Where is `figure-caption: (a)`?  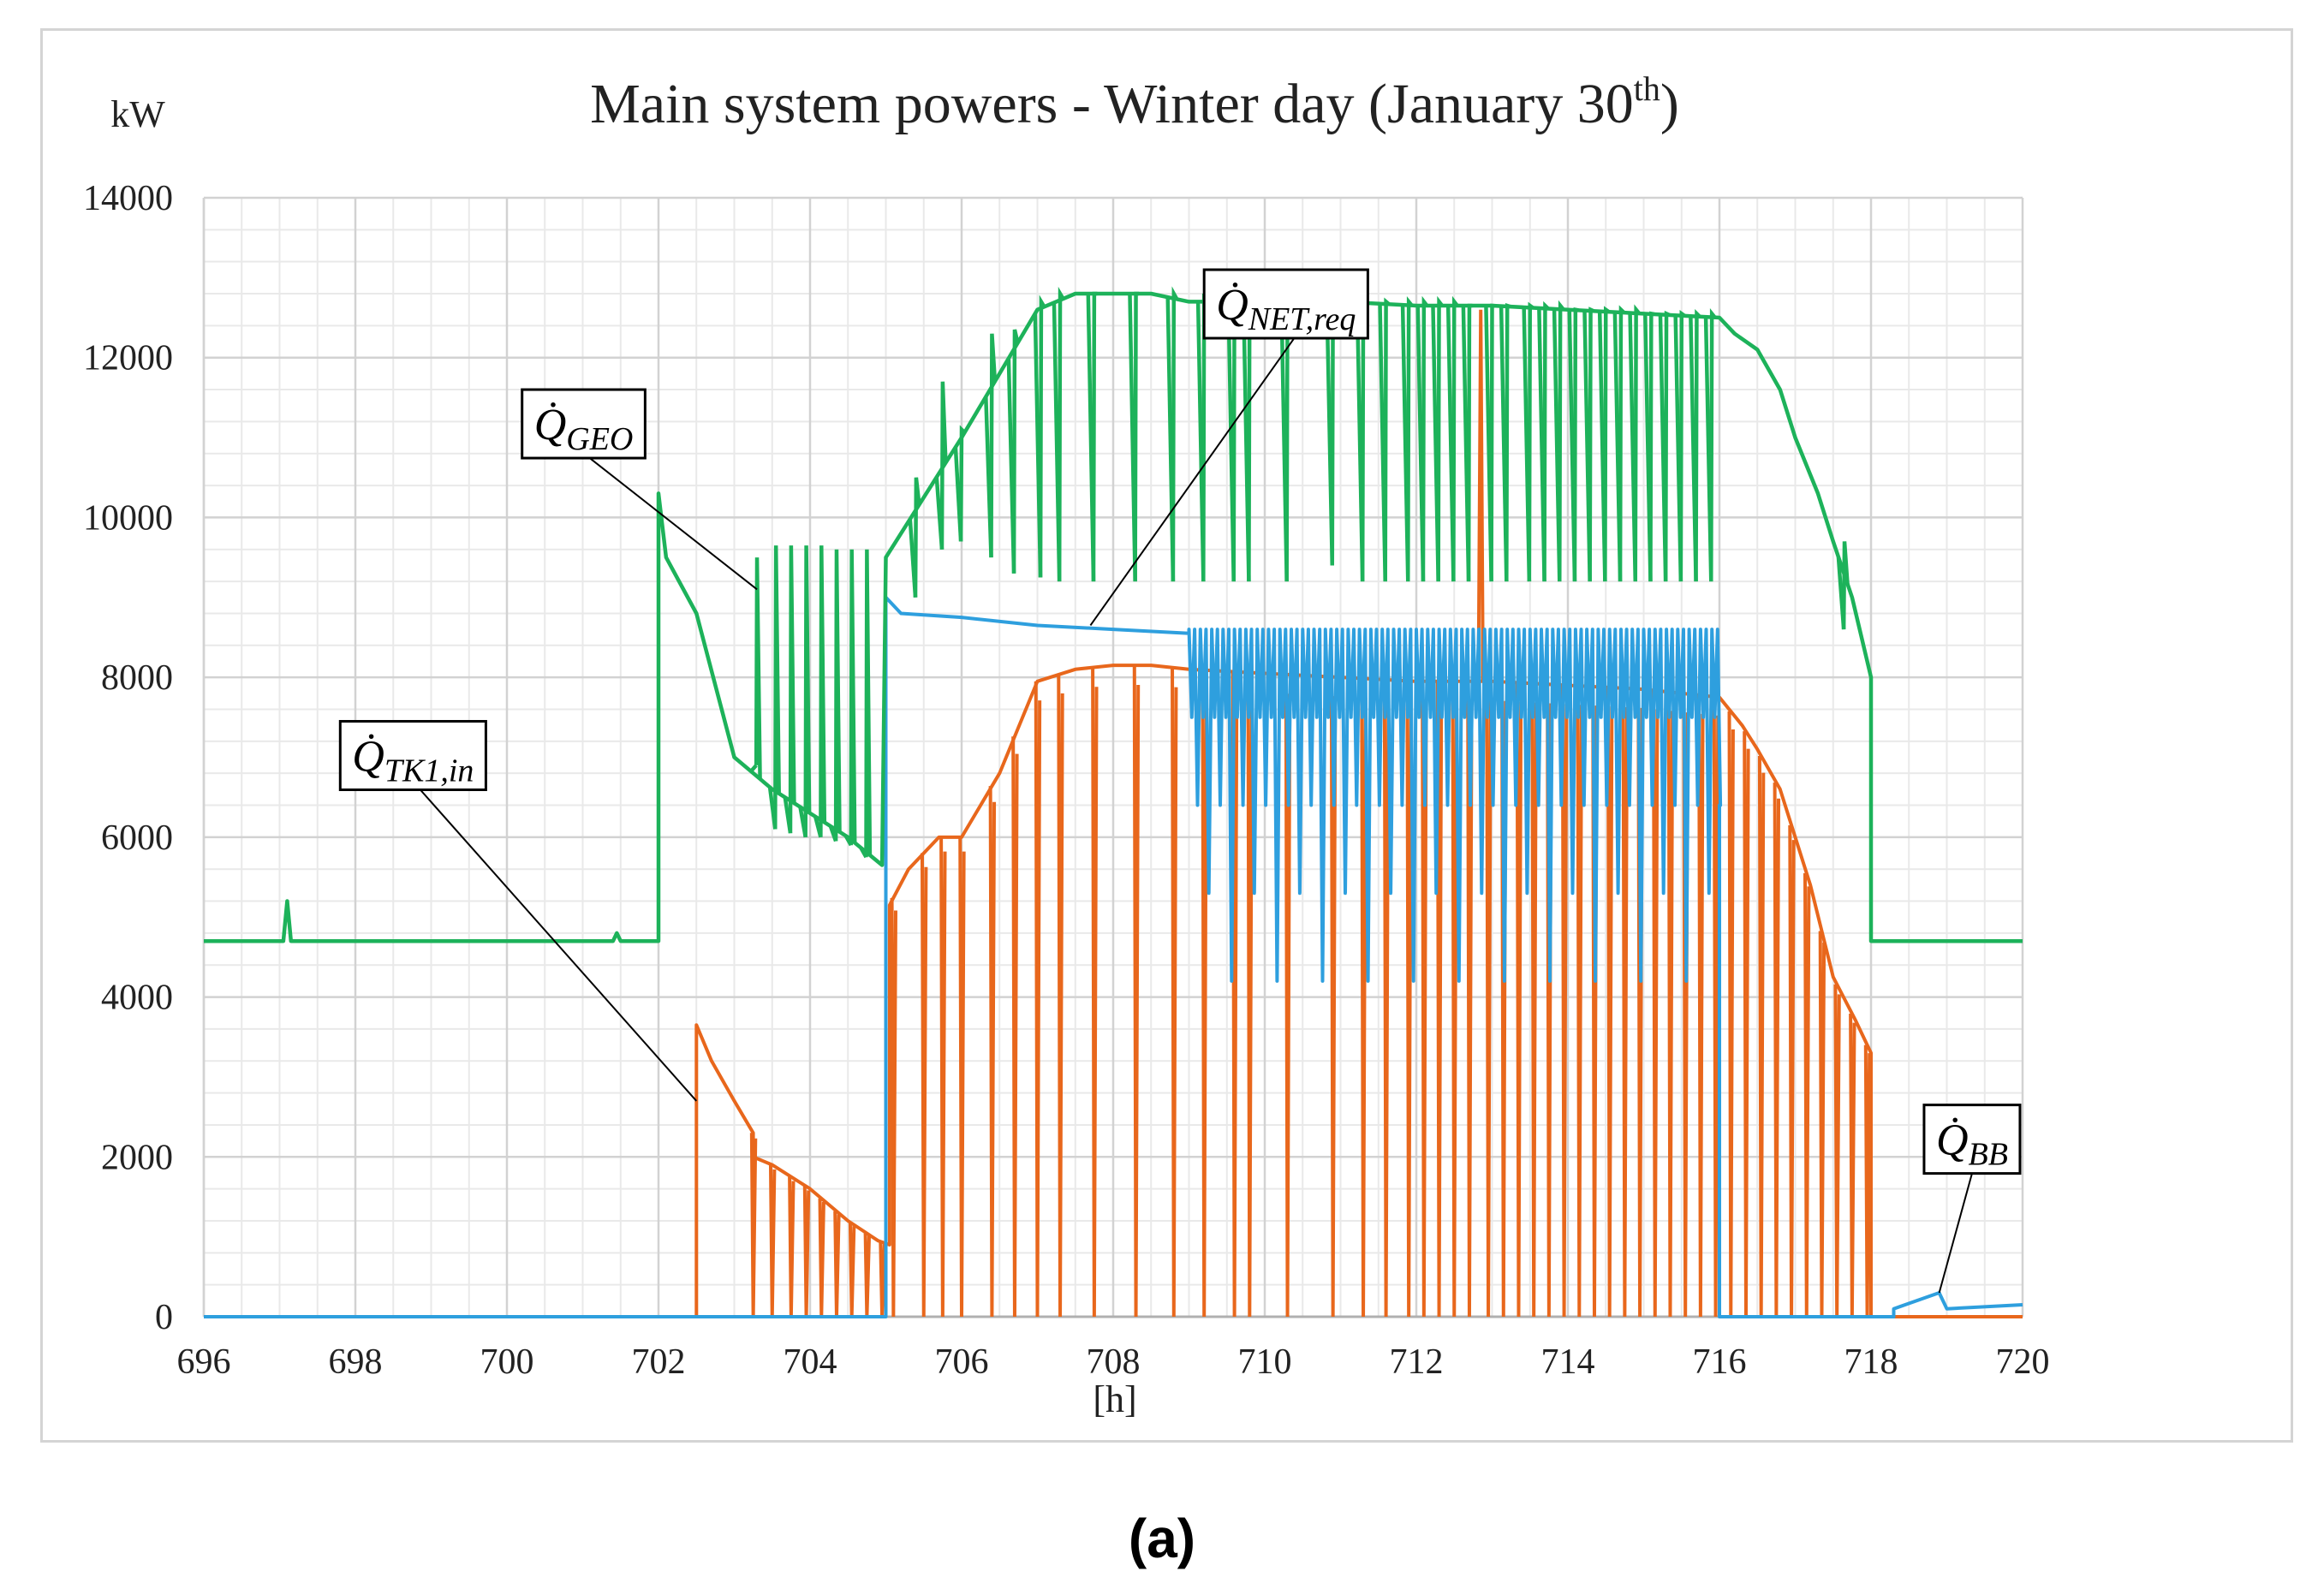 figure-caption: (a) is located at coordinates (1162, 1538).